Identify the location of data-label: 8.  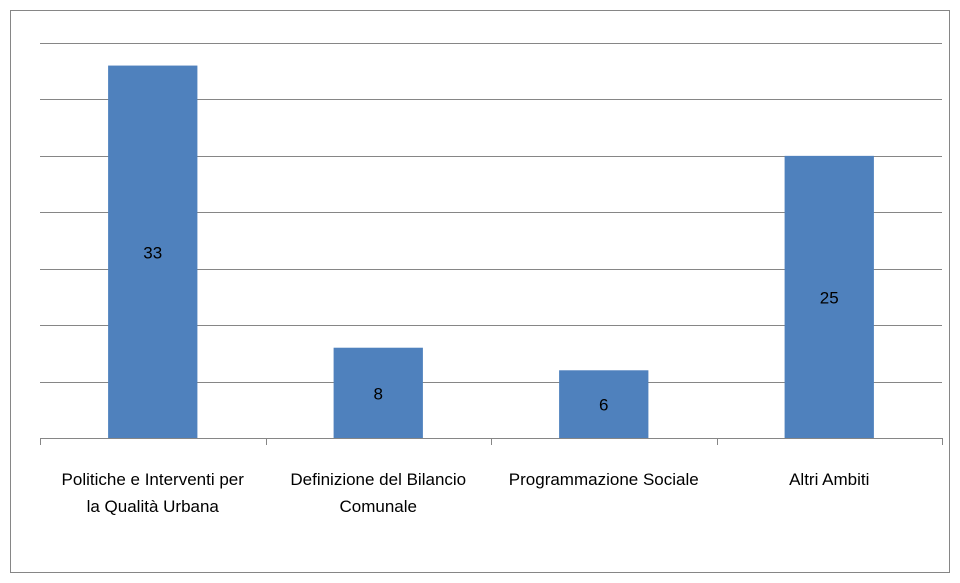
(378, 393).